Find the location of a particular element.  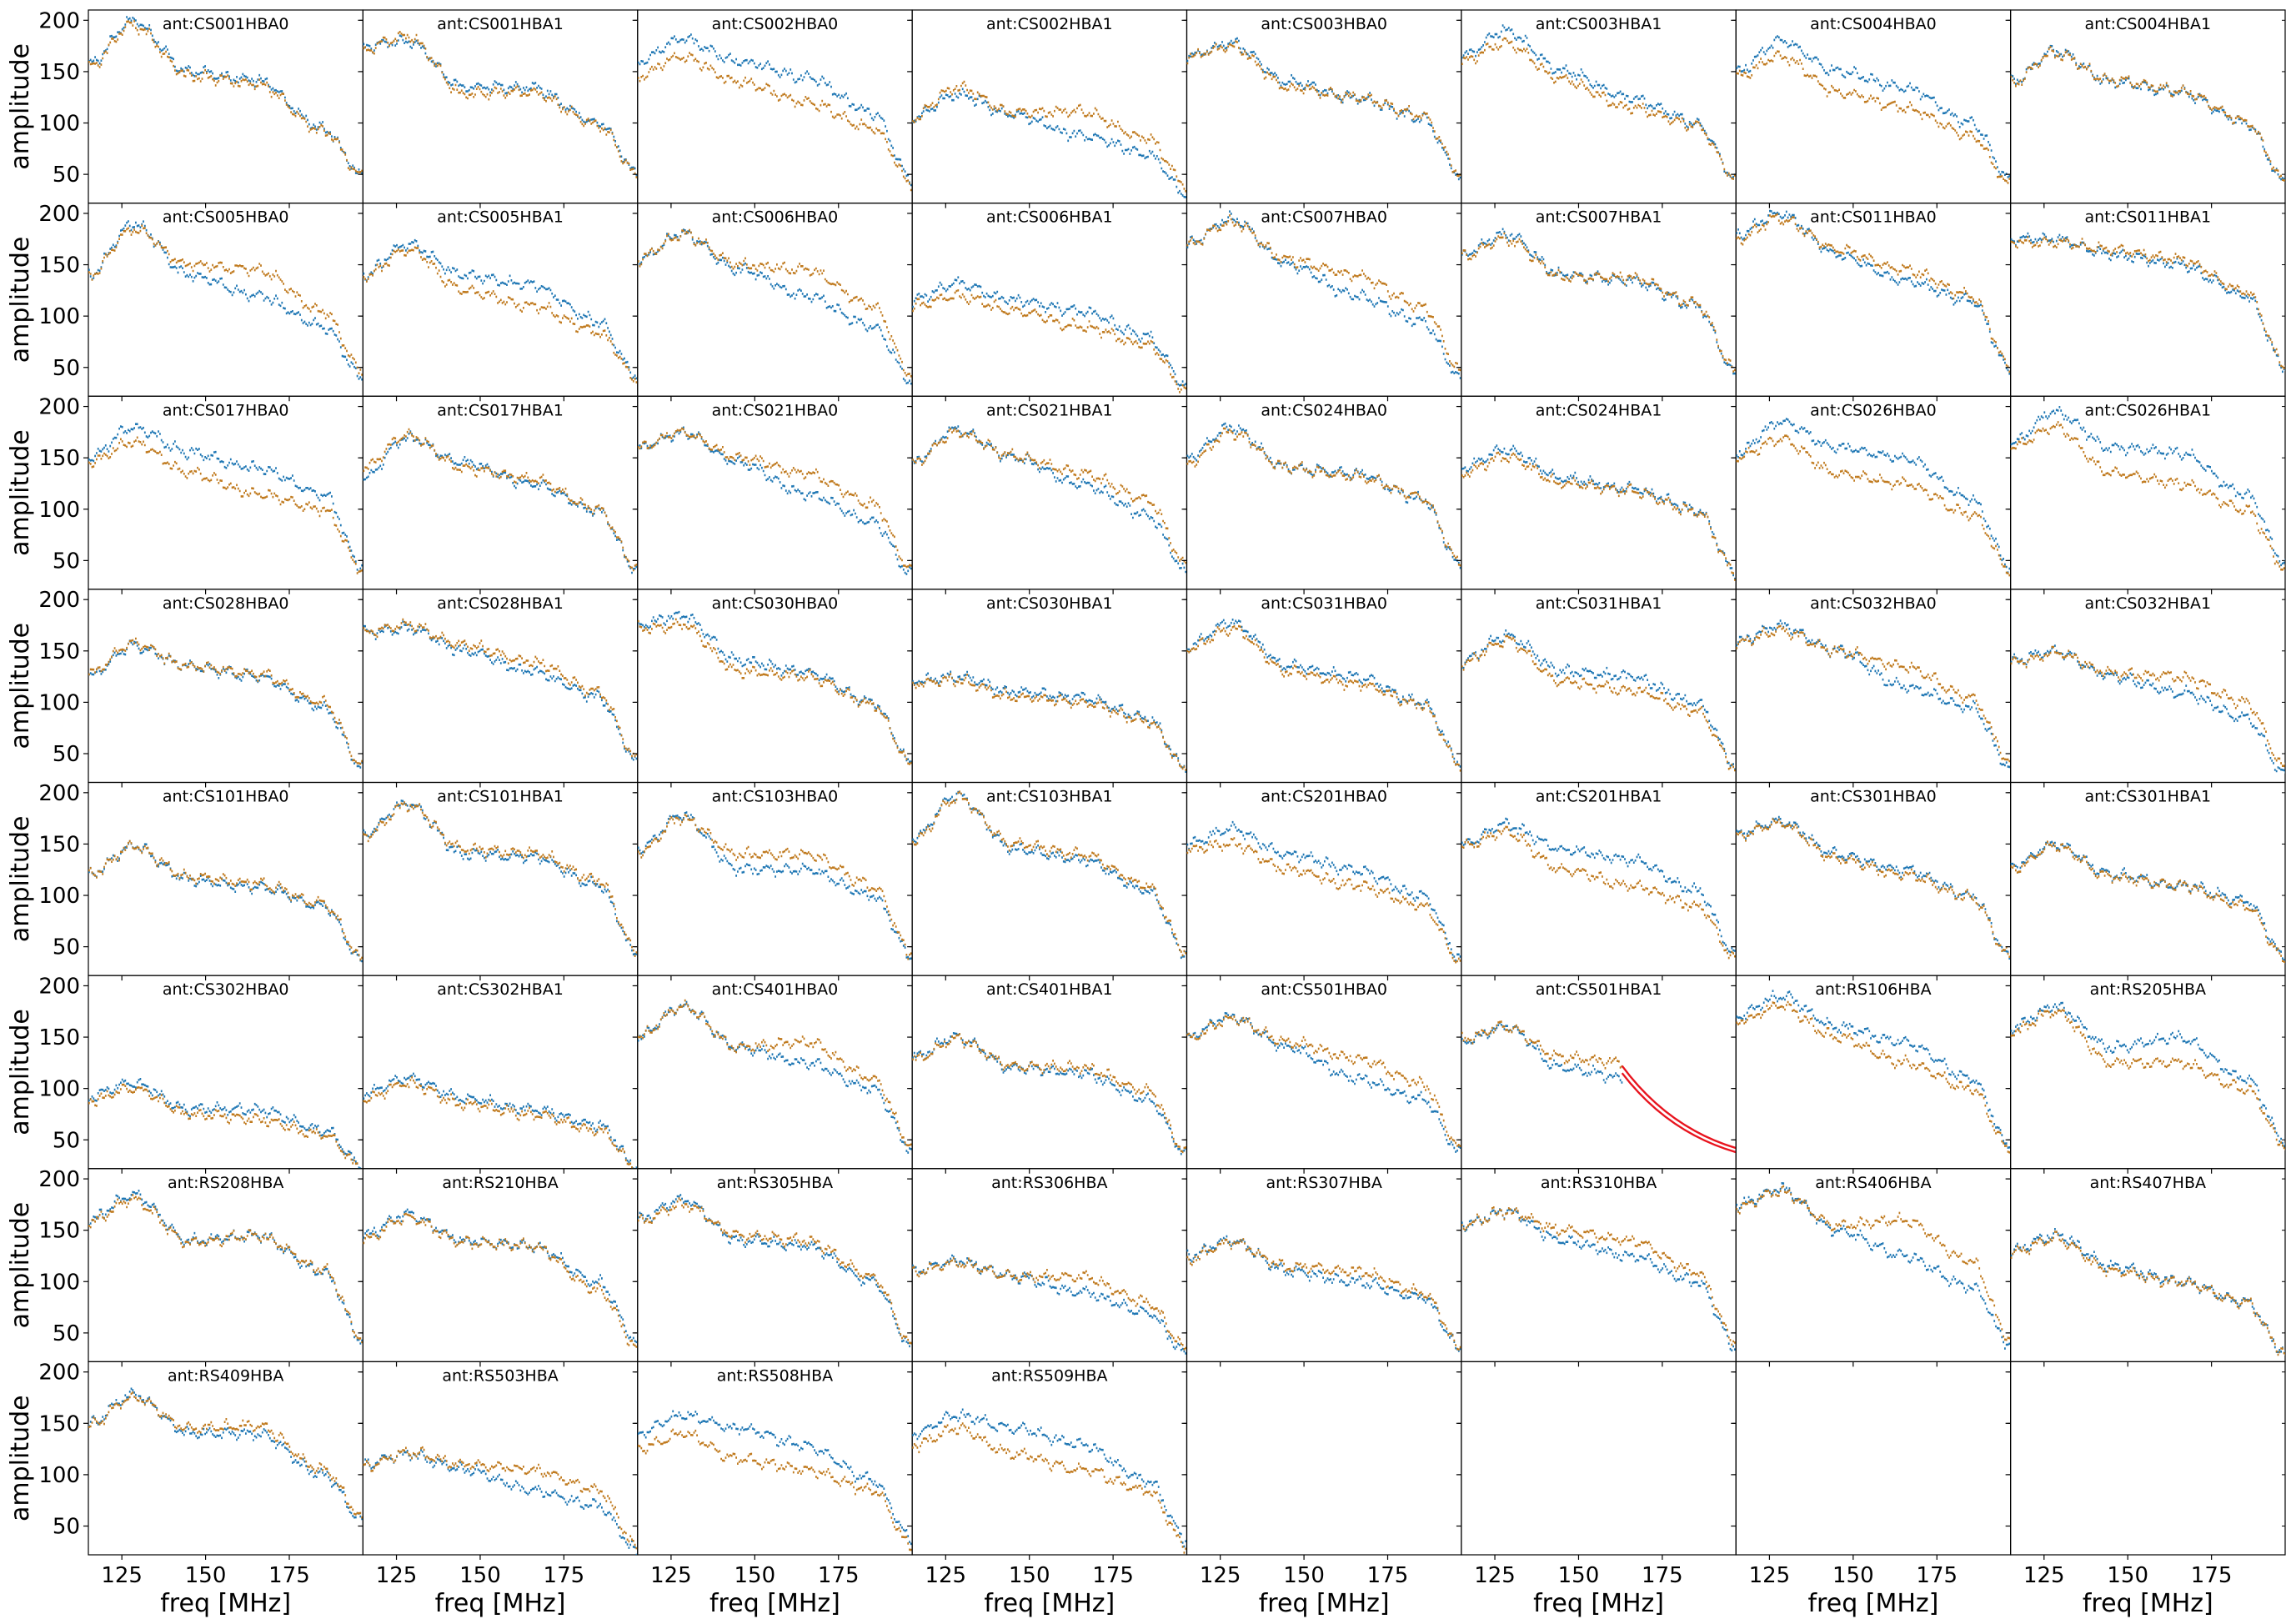

subplot-title: ant:RS503HBA is located at coordinates (500, 1375).